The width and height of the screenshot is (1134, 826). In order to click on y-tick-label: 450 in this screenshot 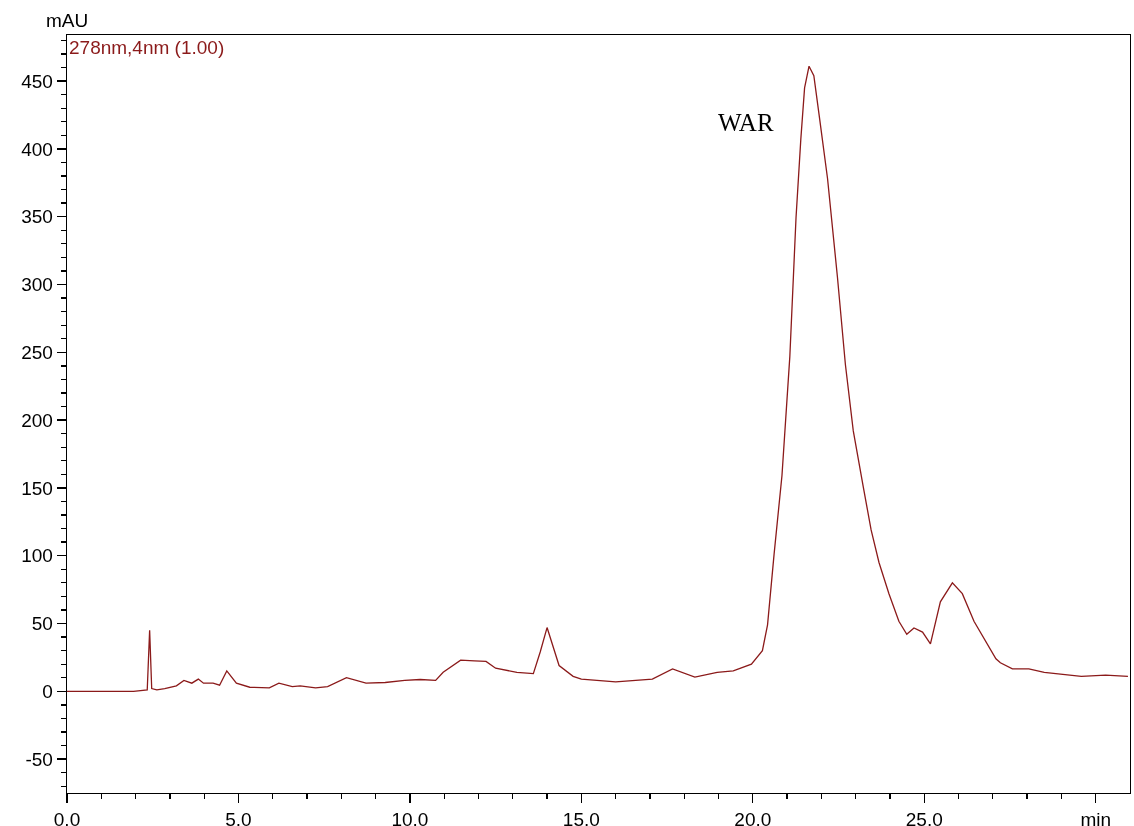, I will do `click(37, 81)`.